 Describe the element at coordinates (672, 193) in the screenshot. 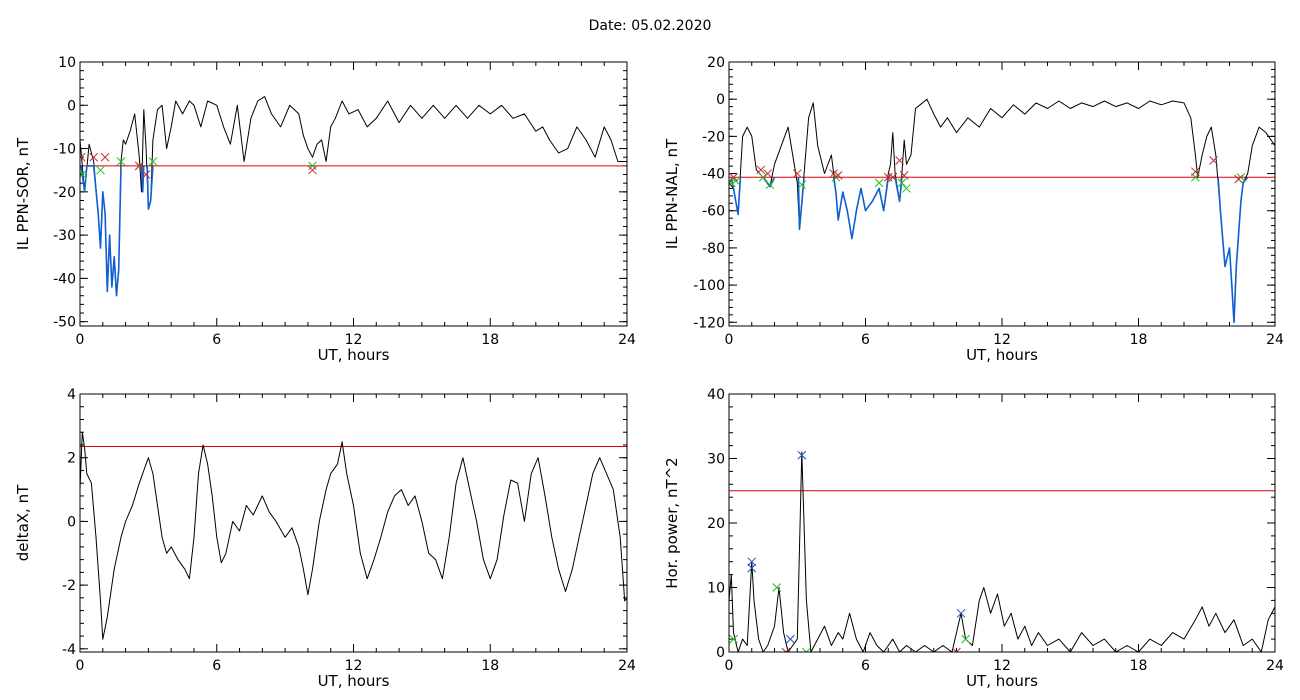

I see `y-axis-label: IL PPN-NAL, nT` at that location.